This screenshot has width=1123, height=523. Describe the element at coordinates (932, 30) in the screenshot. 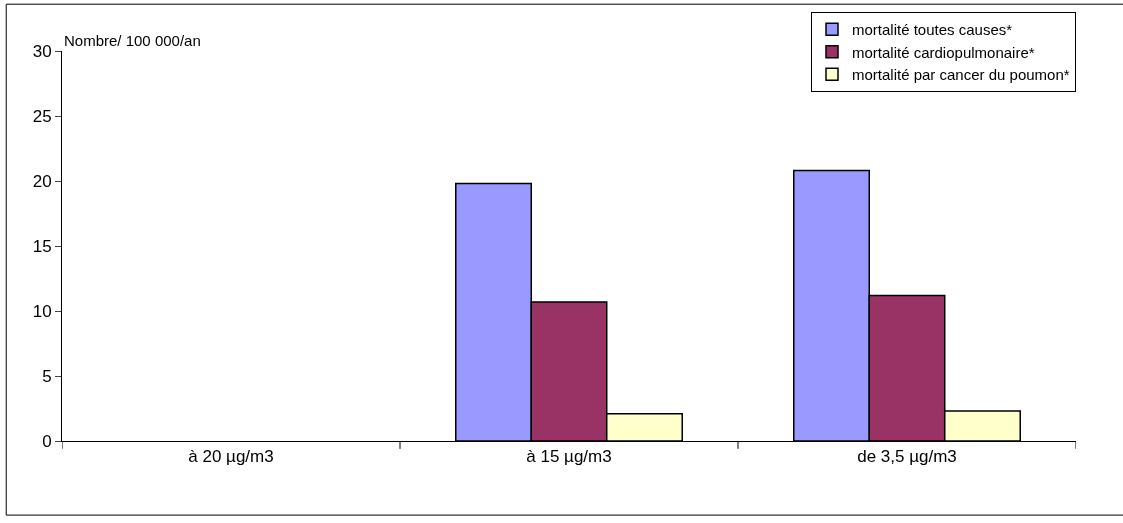

I see `legend-label: mortalité toutes causes*` at that location.